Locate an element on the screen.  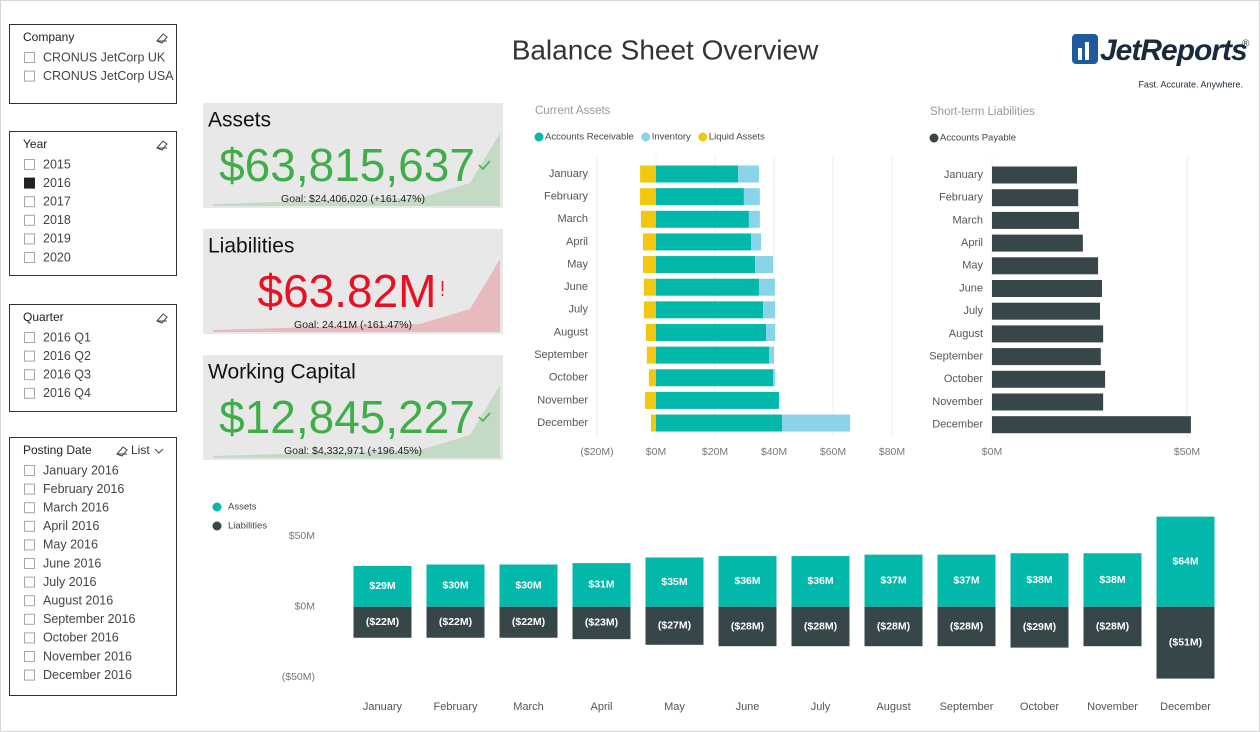
kpi-background is located at coordinates (353, 281).